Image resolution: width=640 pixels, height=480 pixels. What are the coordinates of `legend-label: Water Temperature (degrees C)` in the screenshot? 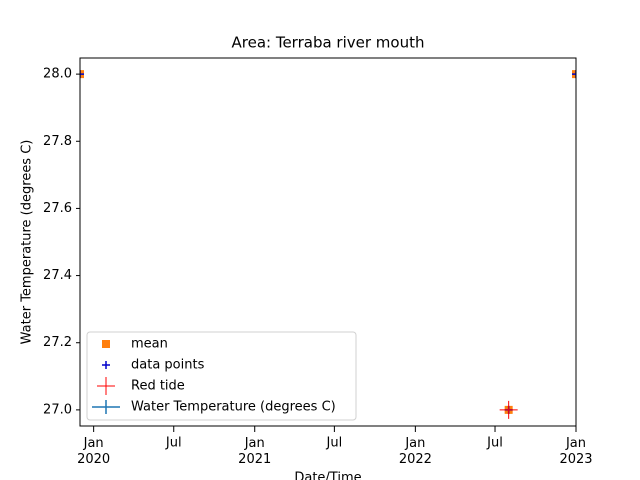 It's located at (233, 407).